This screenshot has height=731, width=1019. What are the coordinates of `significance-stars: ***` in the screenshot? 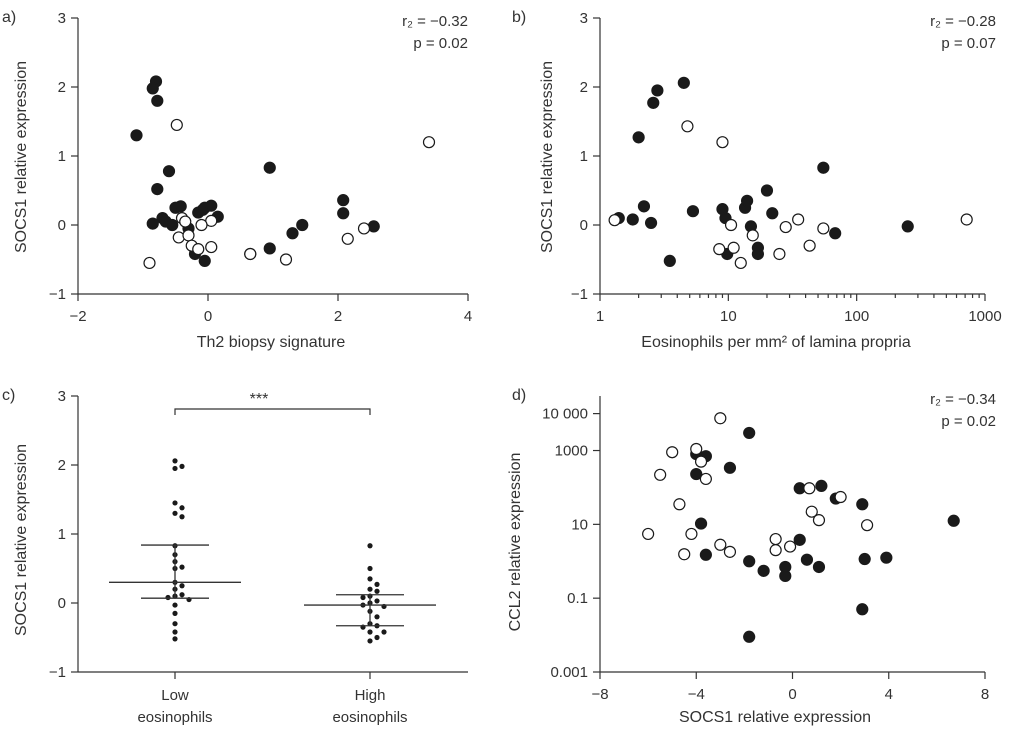 It's located at (259, 399).